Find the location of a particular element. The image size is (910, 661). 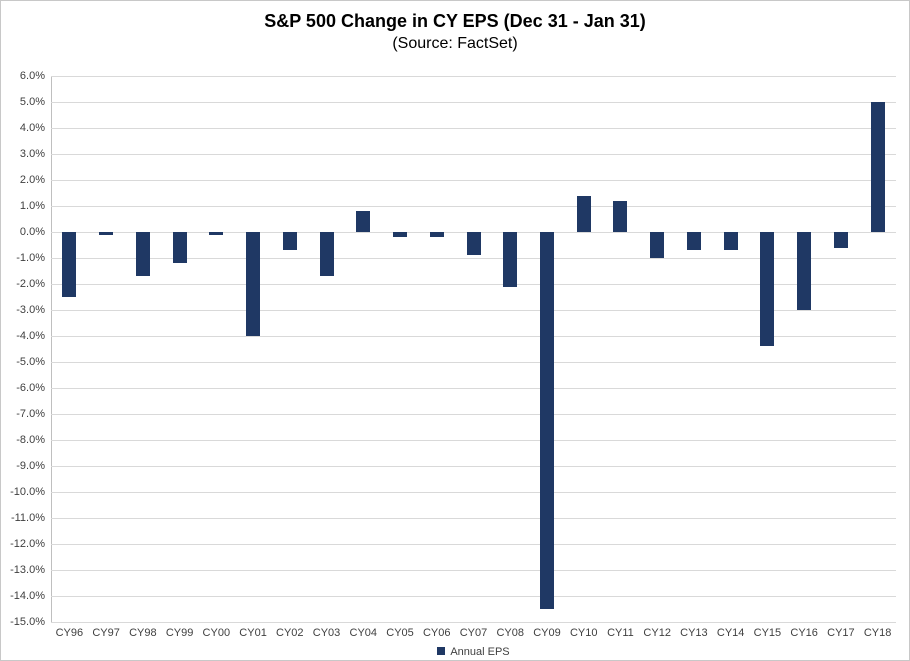

x-tick-label: CY99 is located at coordinates (179, 633).